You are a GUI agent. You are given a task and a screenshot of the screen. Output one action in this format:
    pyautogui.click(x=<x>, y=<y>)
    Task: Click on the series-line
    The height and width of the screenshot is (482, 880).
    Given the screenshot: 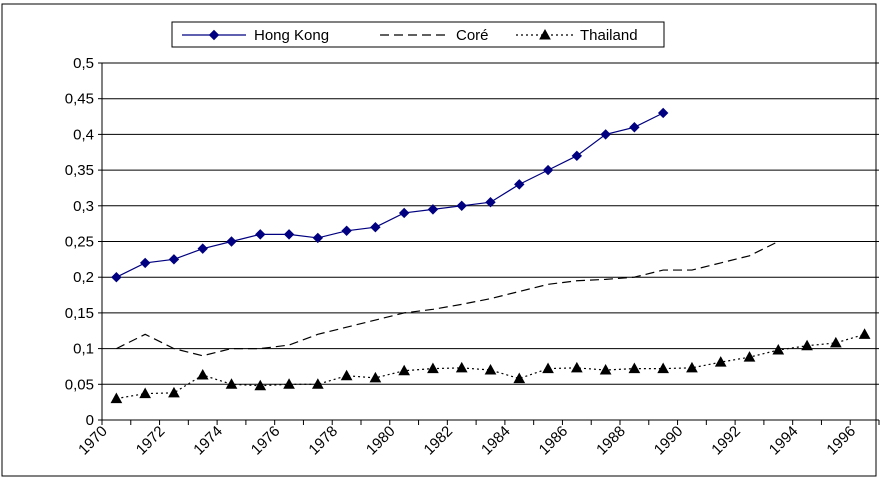 What is the action you would take?
    pyautogui.click(x=490, y=366)
    